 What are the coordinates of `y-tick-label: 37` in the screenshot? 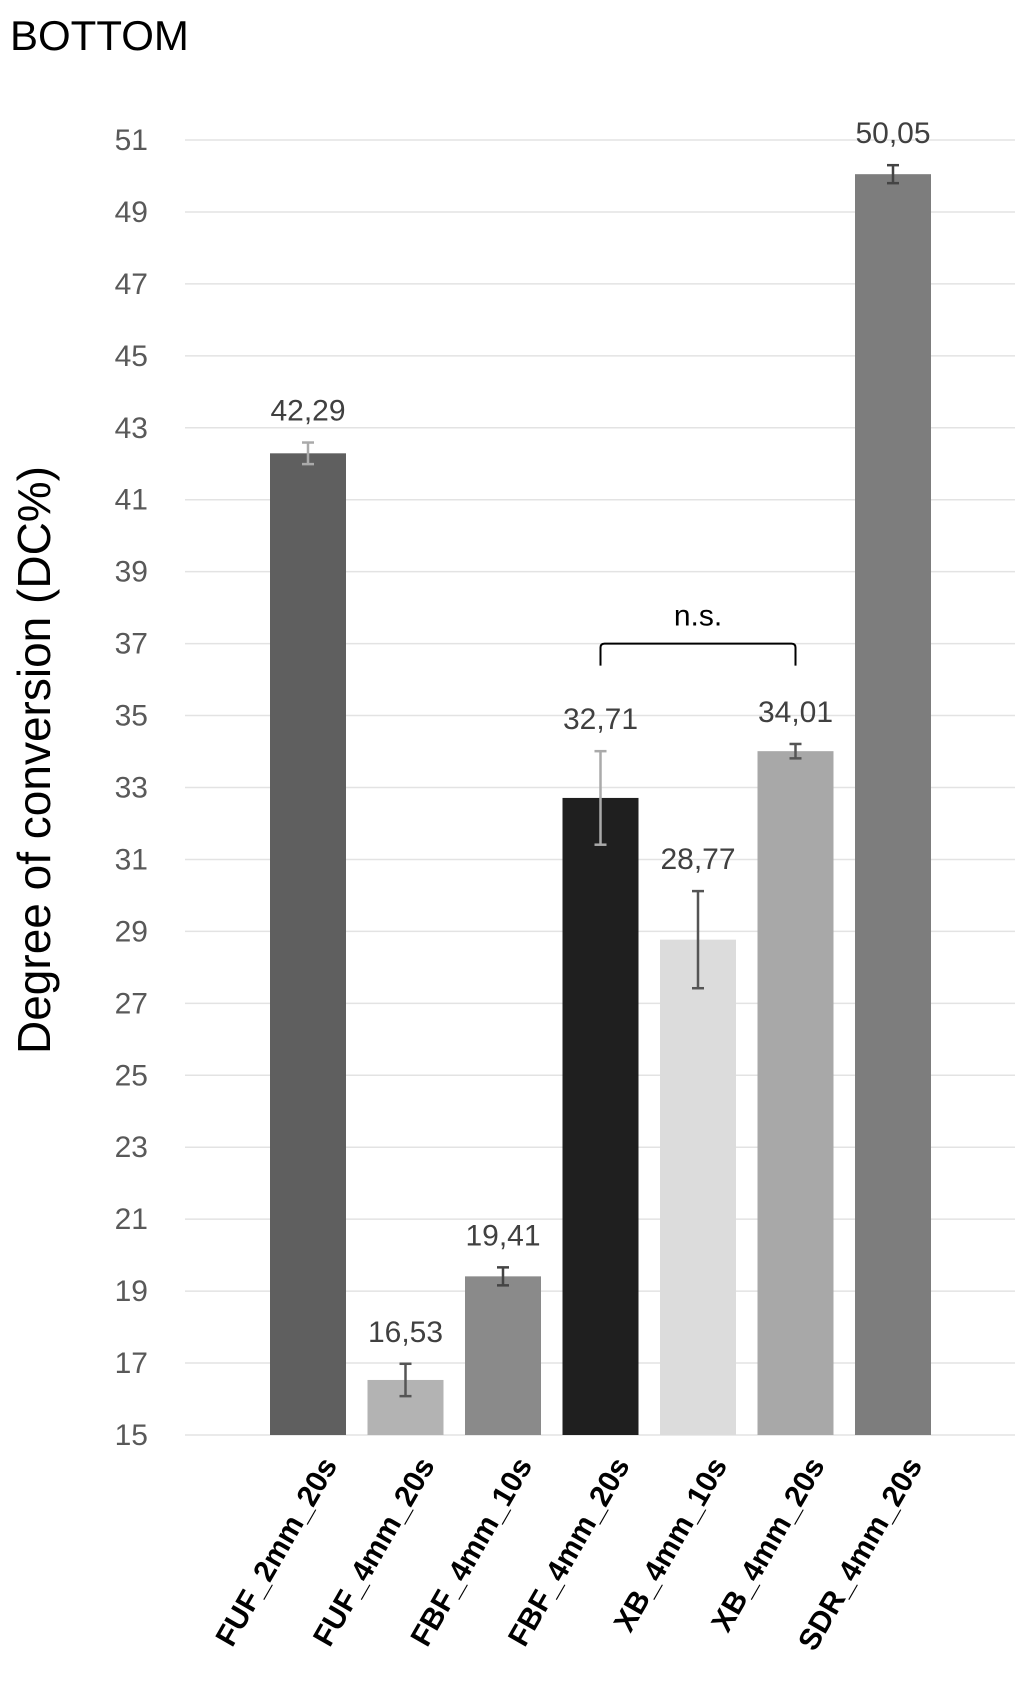 It's located at (131, 644).